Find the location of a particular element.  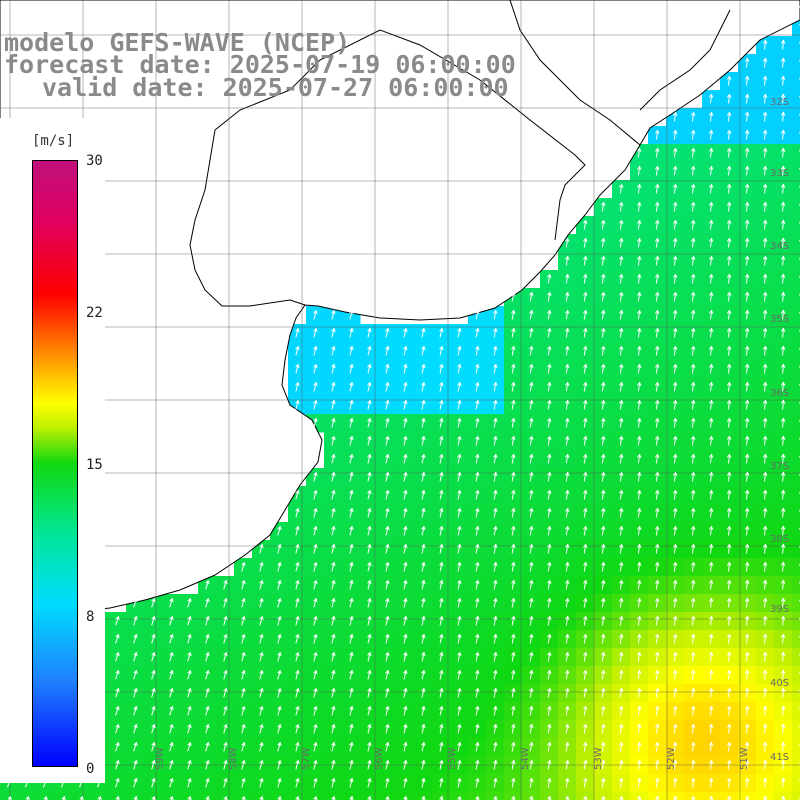

lat-label: 34S is located at coordinates (779, 246).